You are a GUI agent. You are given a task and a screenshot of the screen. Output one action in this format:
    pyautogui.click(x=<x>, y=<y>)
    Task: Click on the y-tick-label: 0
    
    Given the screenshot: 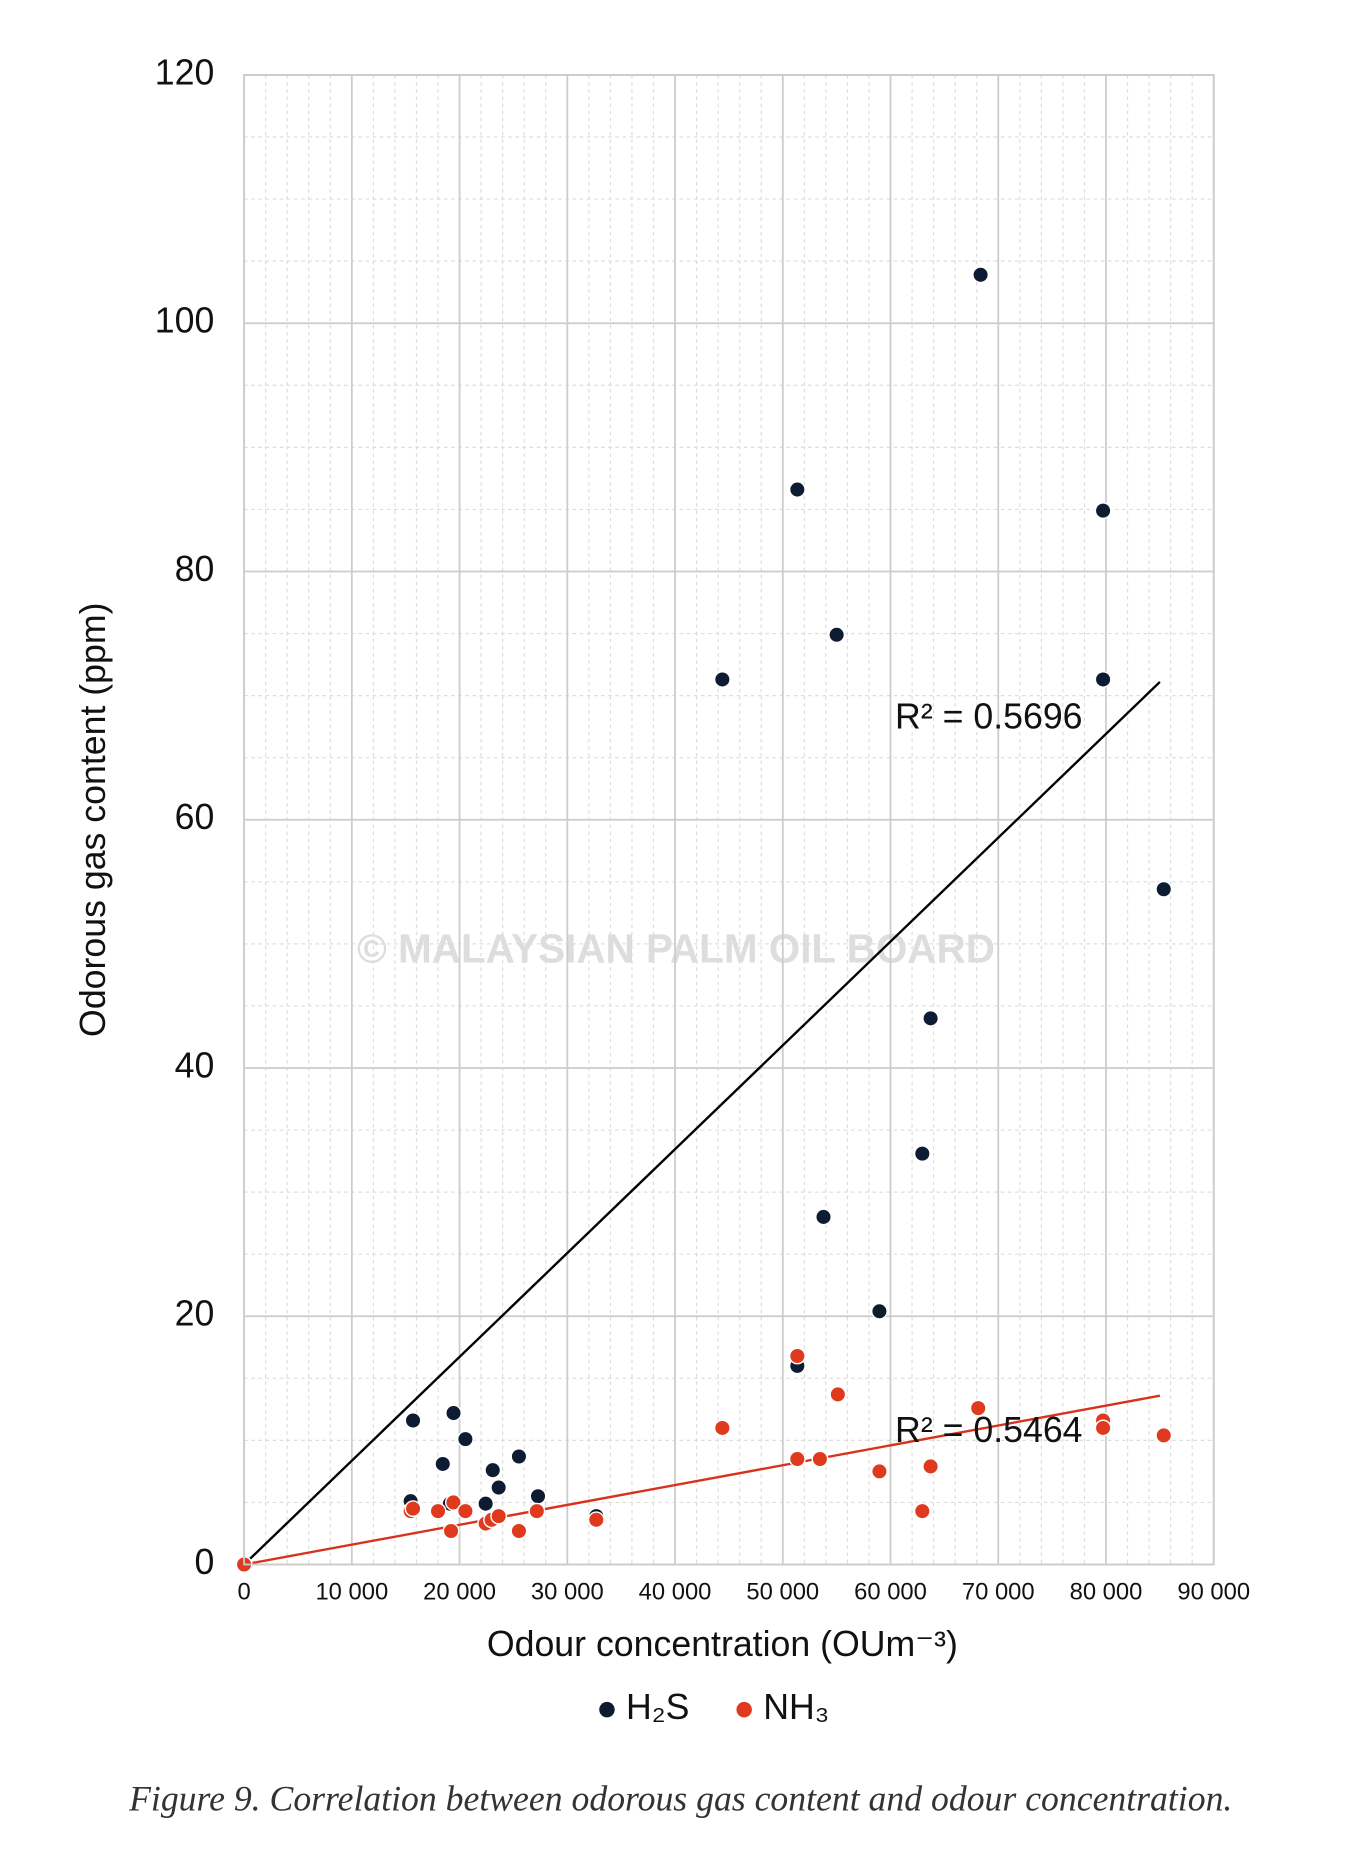 What is the action you would take?
    pyautogui.click(x=204, y=1562)
    